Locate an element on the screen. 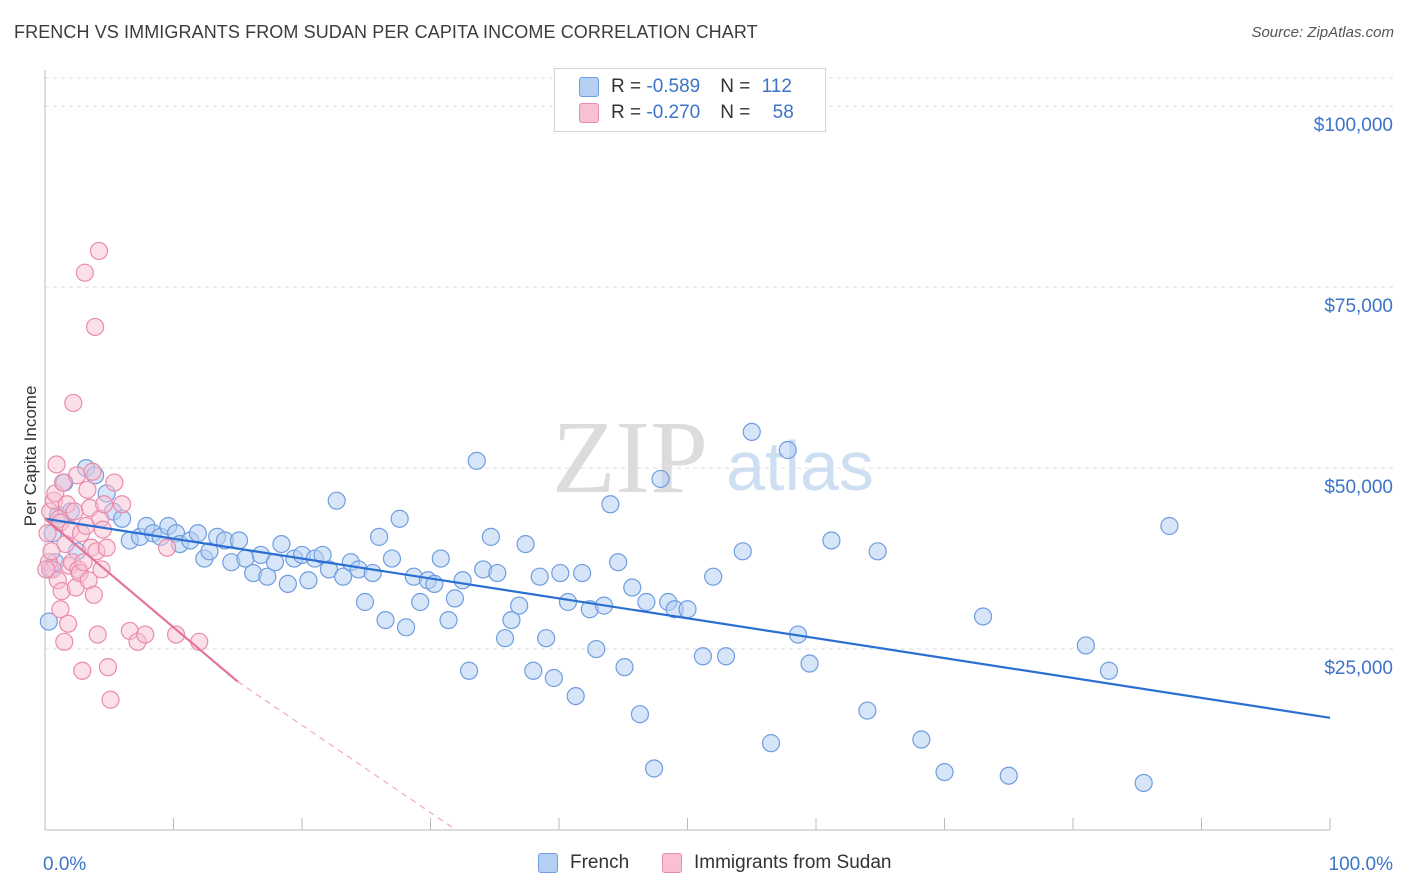 The height and width of the screenshot is (892, 1406). legend-row-sudan: R = -0.270 N = 58 is located at coordinates (686, 113).